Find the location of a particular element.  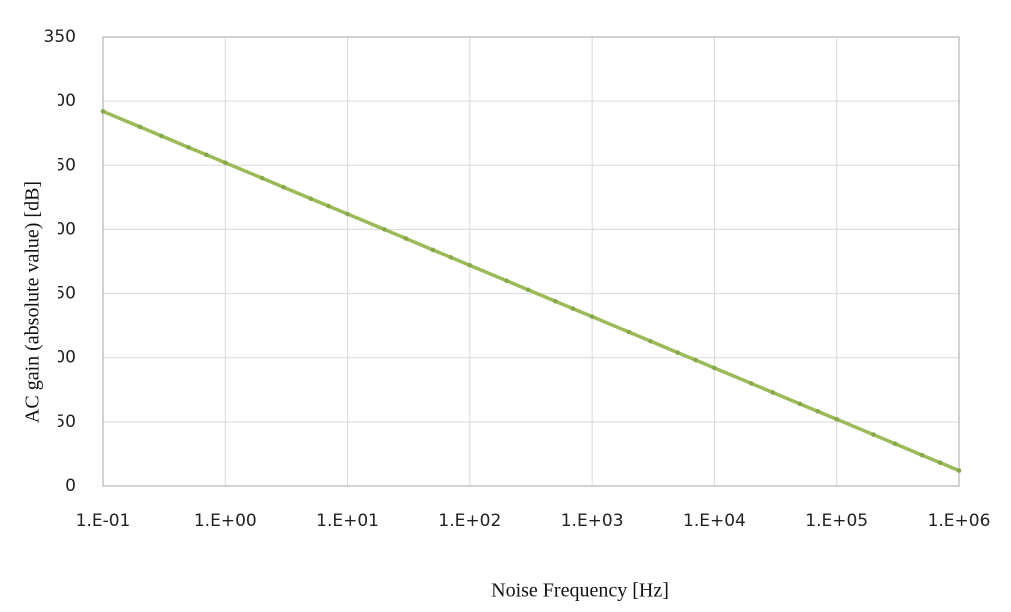

y-axis-title: AC gain (absolute value) [dB] is located at coordinates (33, 302).